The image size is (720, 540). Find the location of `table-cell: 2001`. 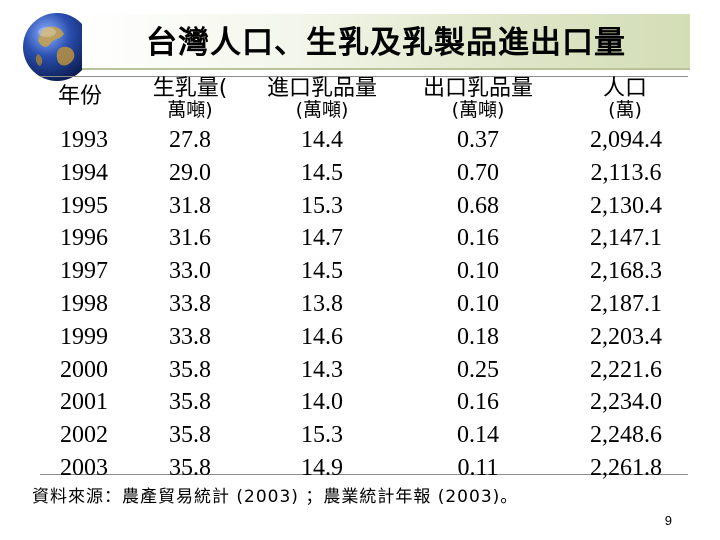

table-cell: 2001 is located at coordinates (84, 402).